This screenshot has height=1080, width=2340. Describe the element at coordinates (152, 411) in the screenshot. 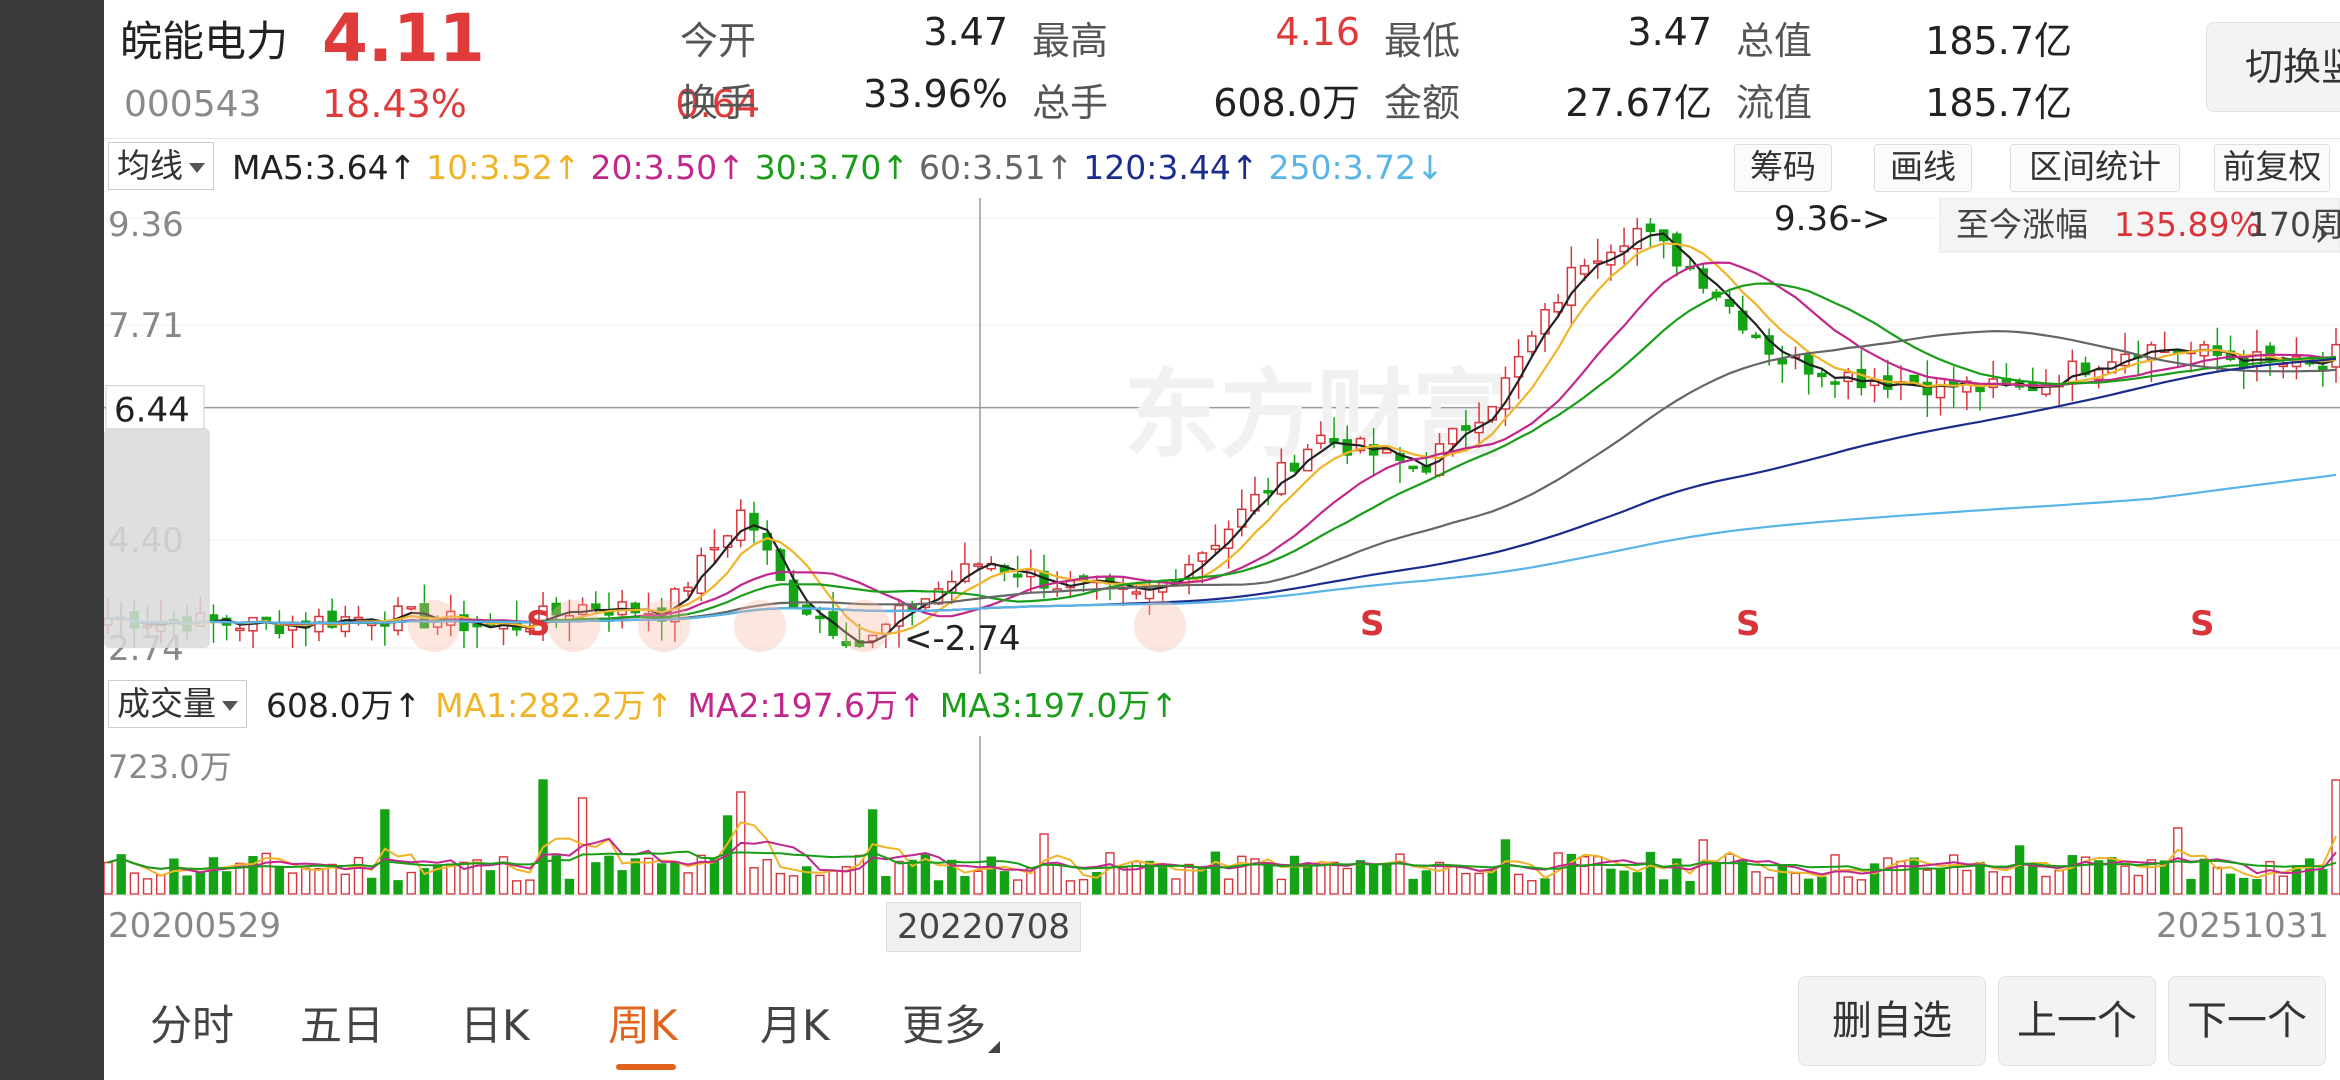

I see `crosshair-value: 6.44` at that location.